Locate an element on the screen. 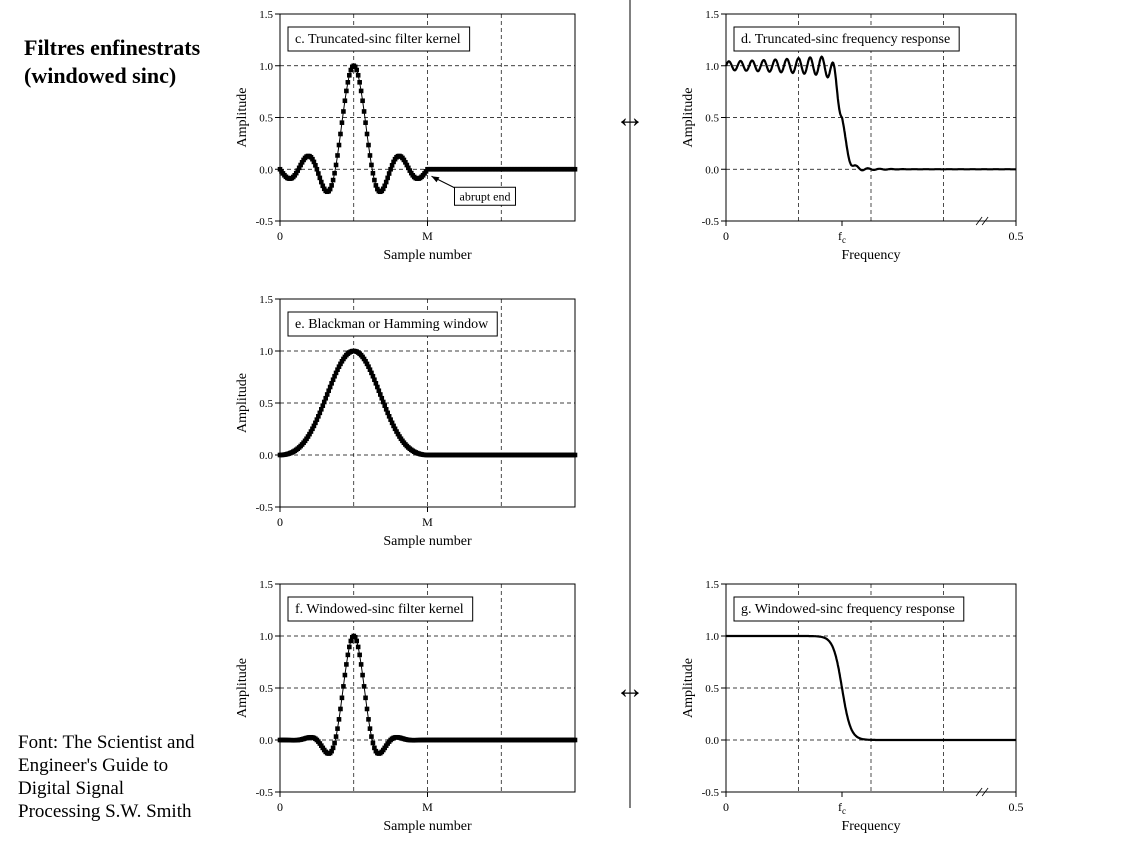 The height and width of the screenshot is (843, 1124). plot-frame is located at coordinates (871, 117).